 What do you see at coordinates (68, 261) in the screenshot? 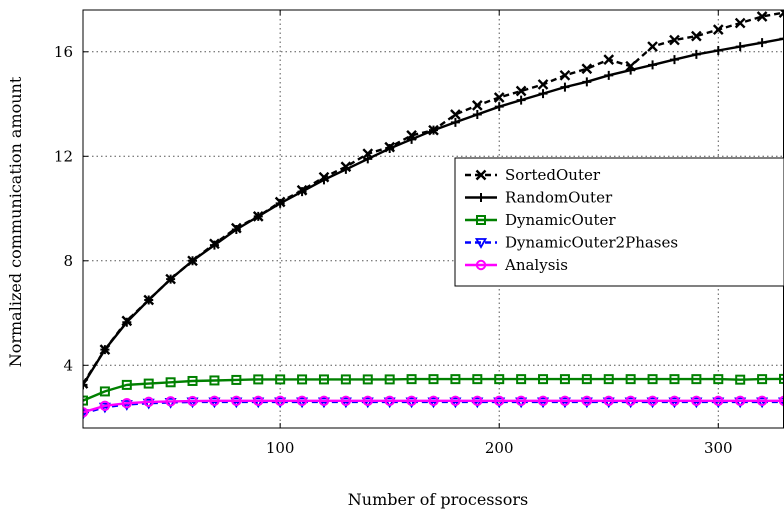
I see `y-tick-label: 8` at bounding box center [68, 261].